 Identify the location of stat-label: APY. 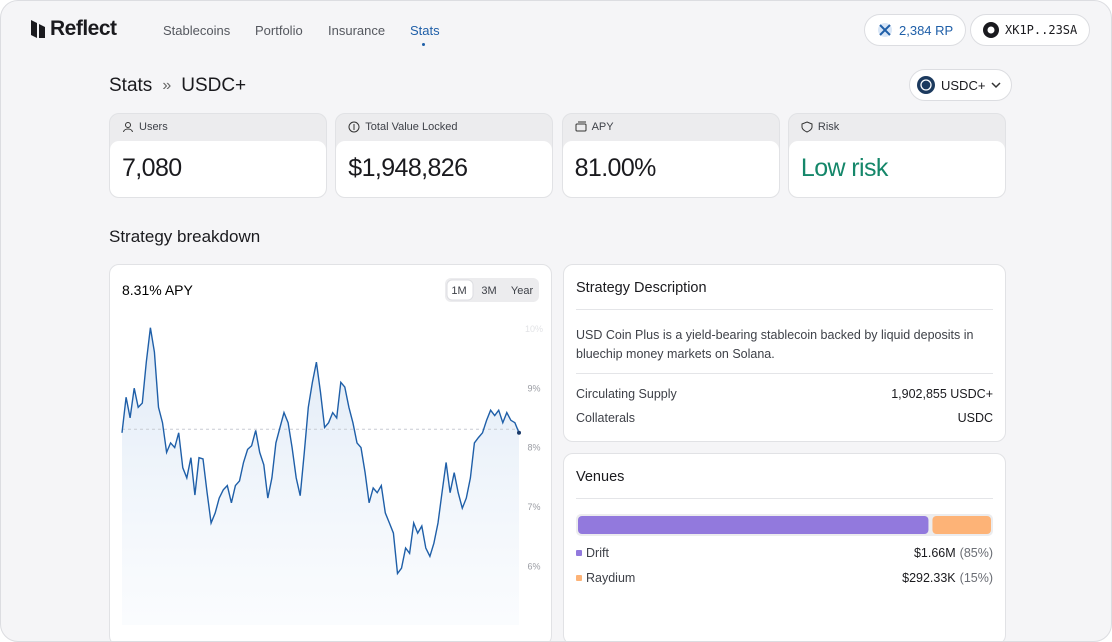
(602, 127).